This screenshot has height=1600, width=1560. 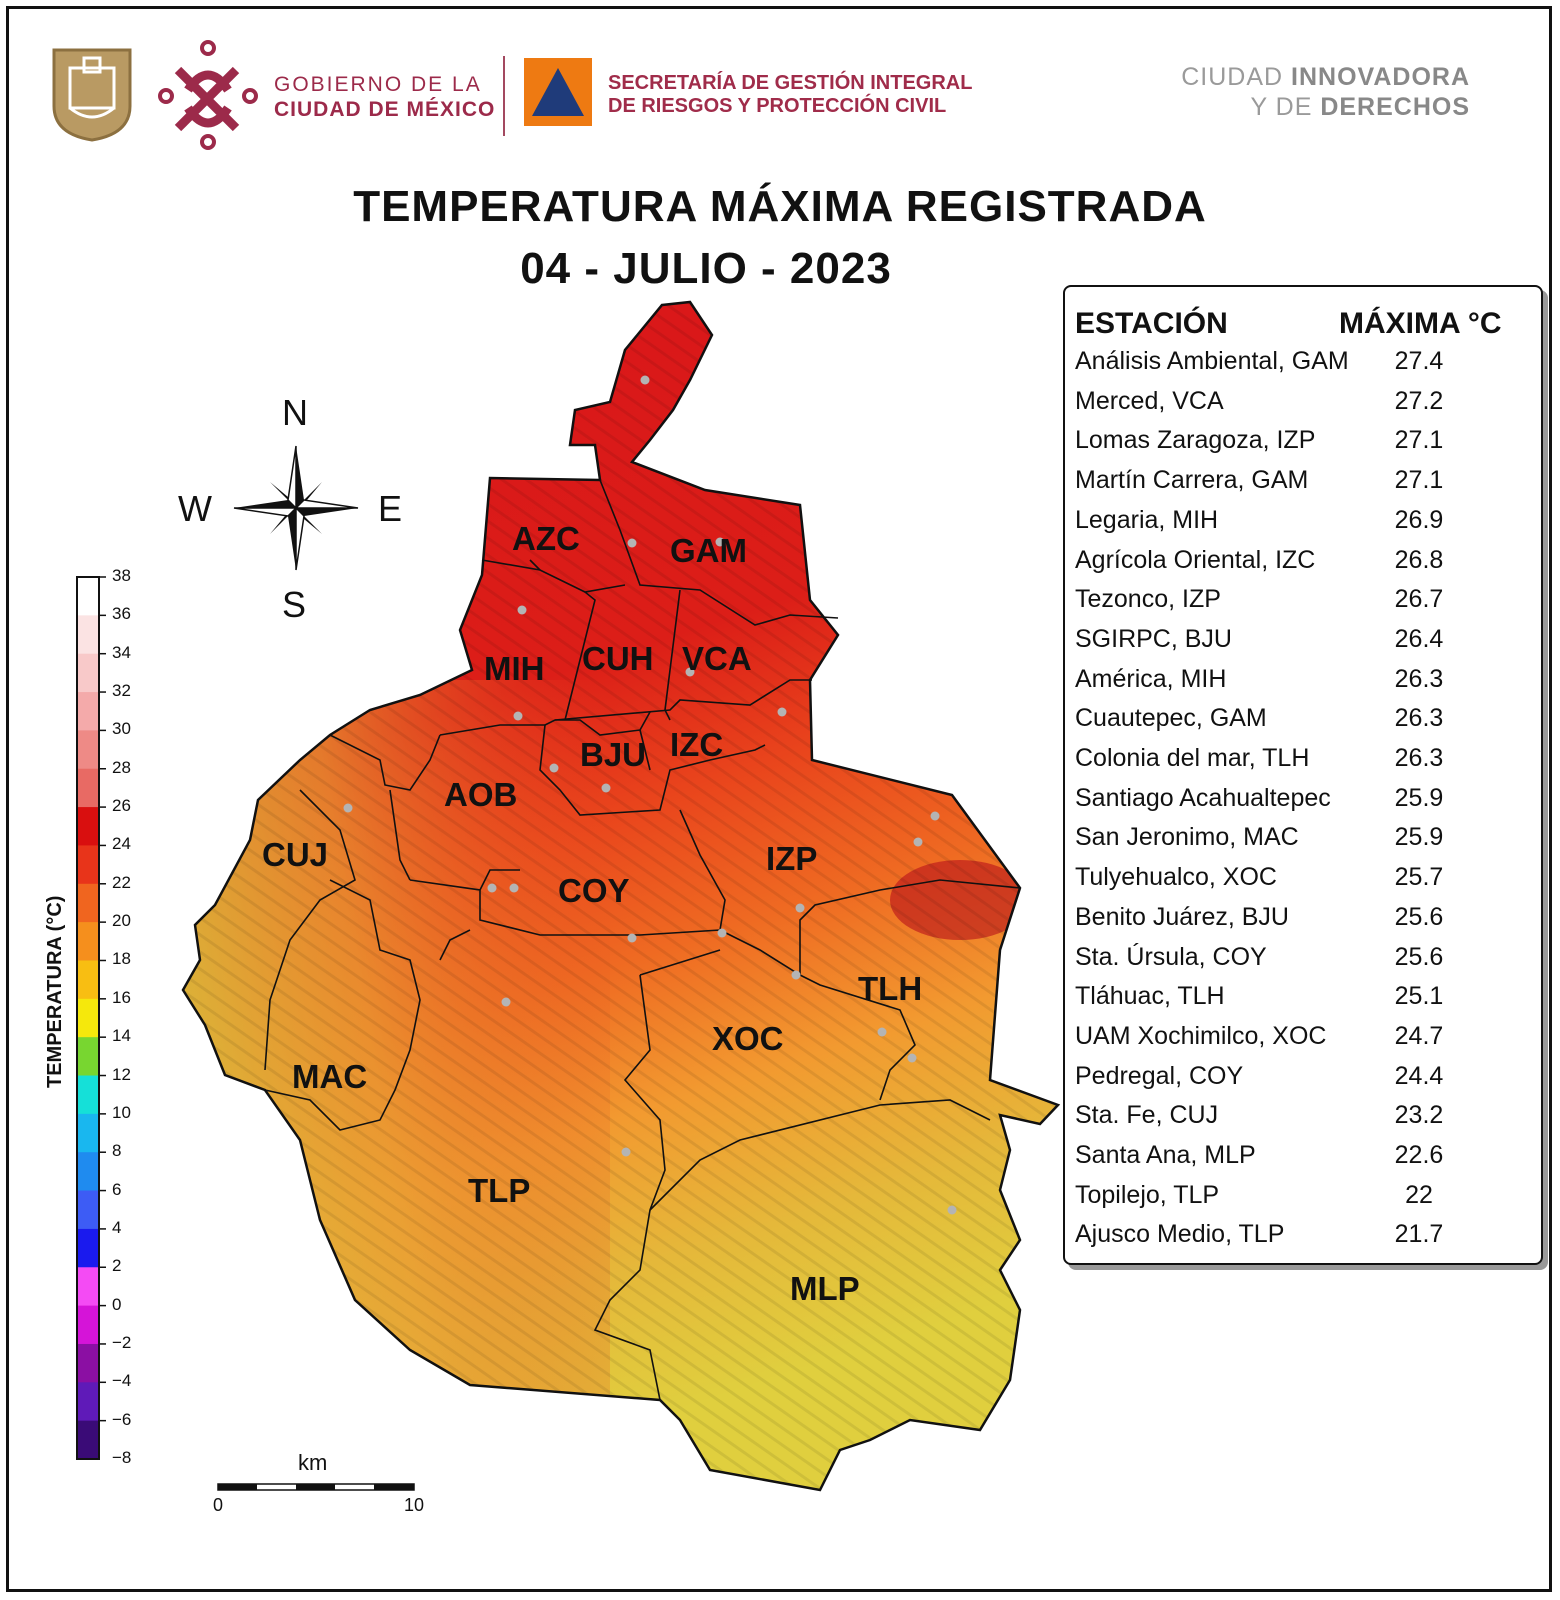 What do you see at coordinates (1419, 718) in the screenshot?
I see `station-max-temp: 26.3` at bounding box center [1419, 718].